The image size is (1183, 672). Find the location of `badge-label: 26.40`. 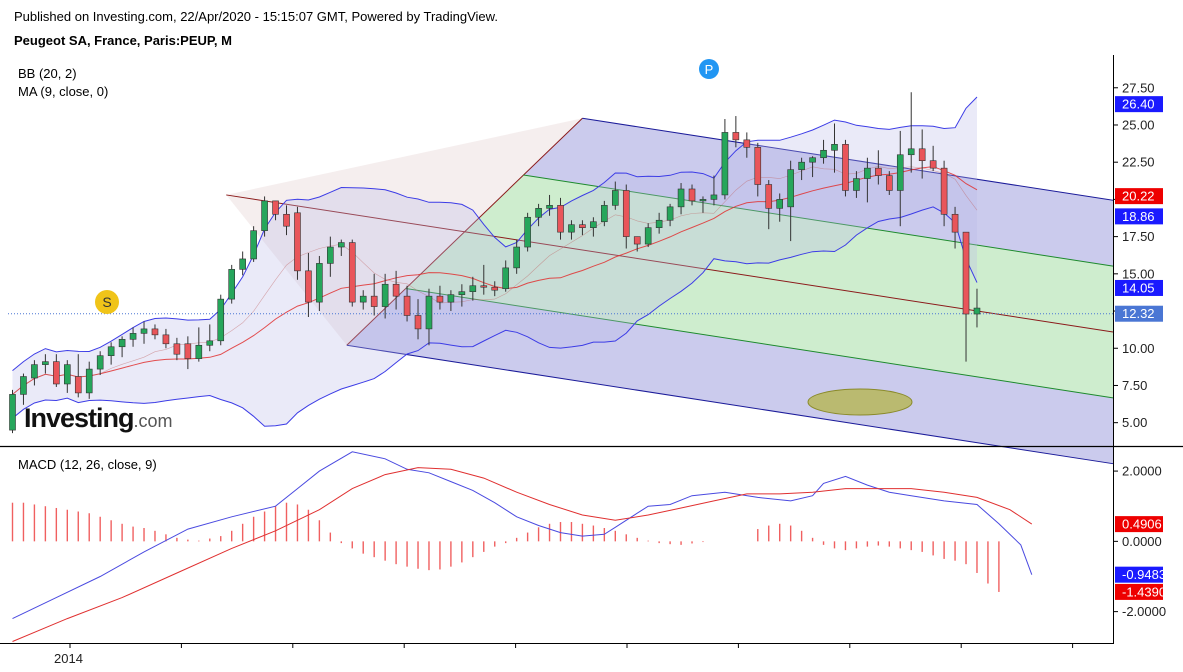

badge-label: 26.40 is located at coordinates (1138, 104).